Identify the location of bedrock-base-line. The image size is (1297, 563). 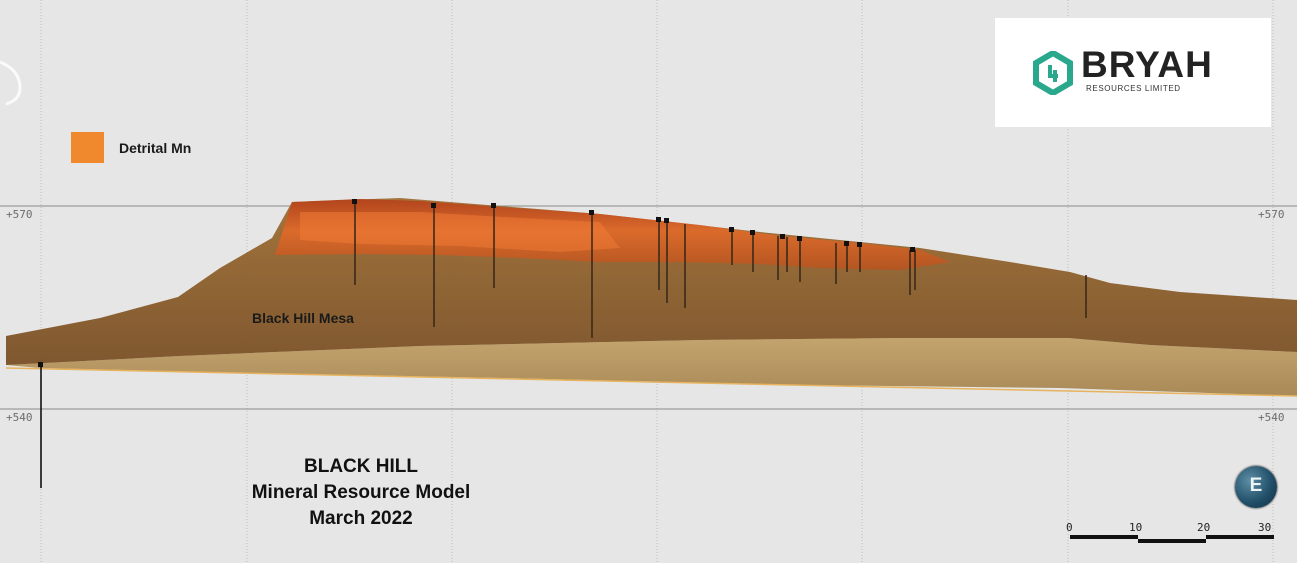
(651, 382).